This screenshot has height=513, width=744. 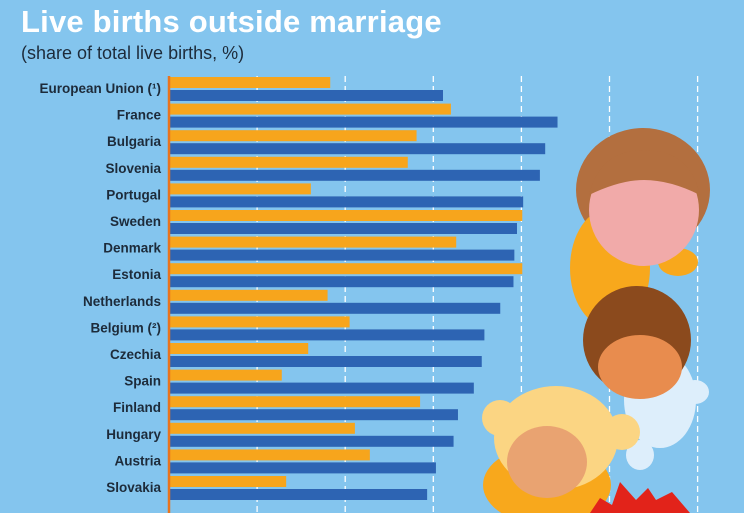 What do you see at coordinates (136, 274) in the screenshot?
I see `category-label: Estonia` at bounding box center [136, 274].